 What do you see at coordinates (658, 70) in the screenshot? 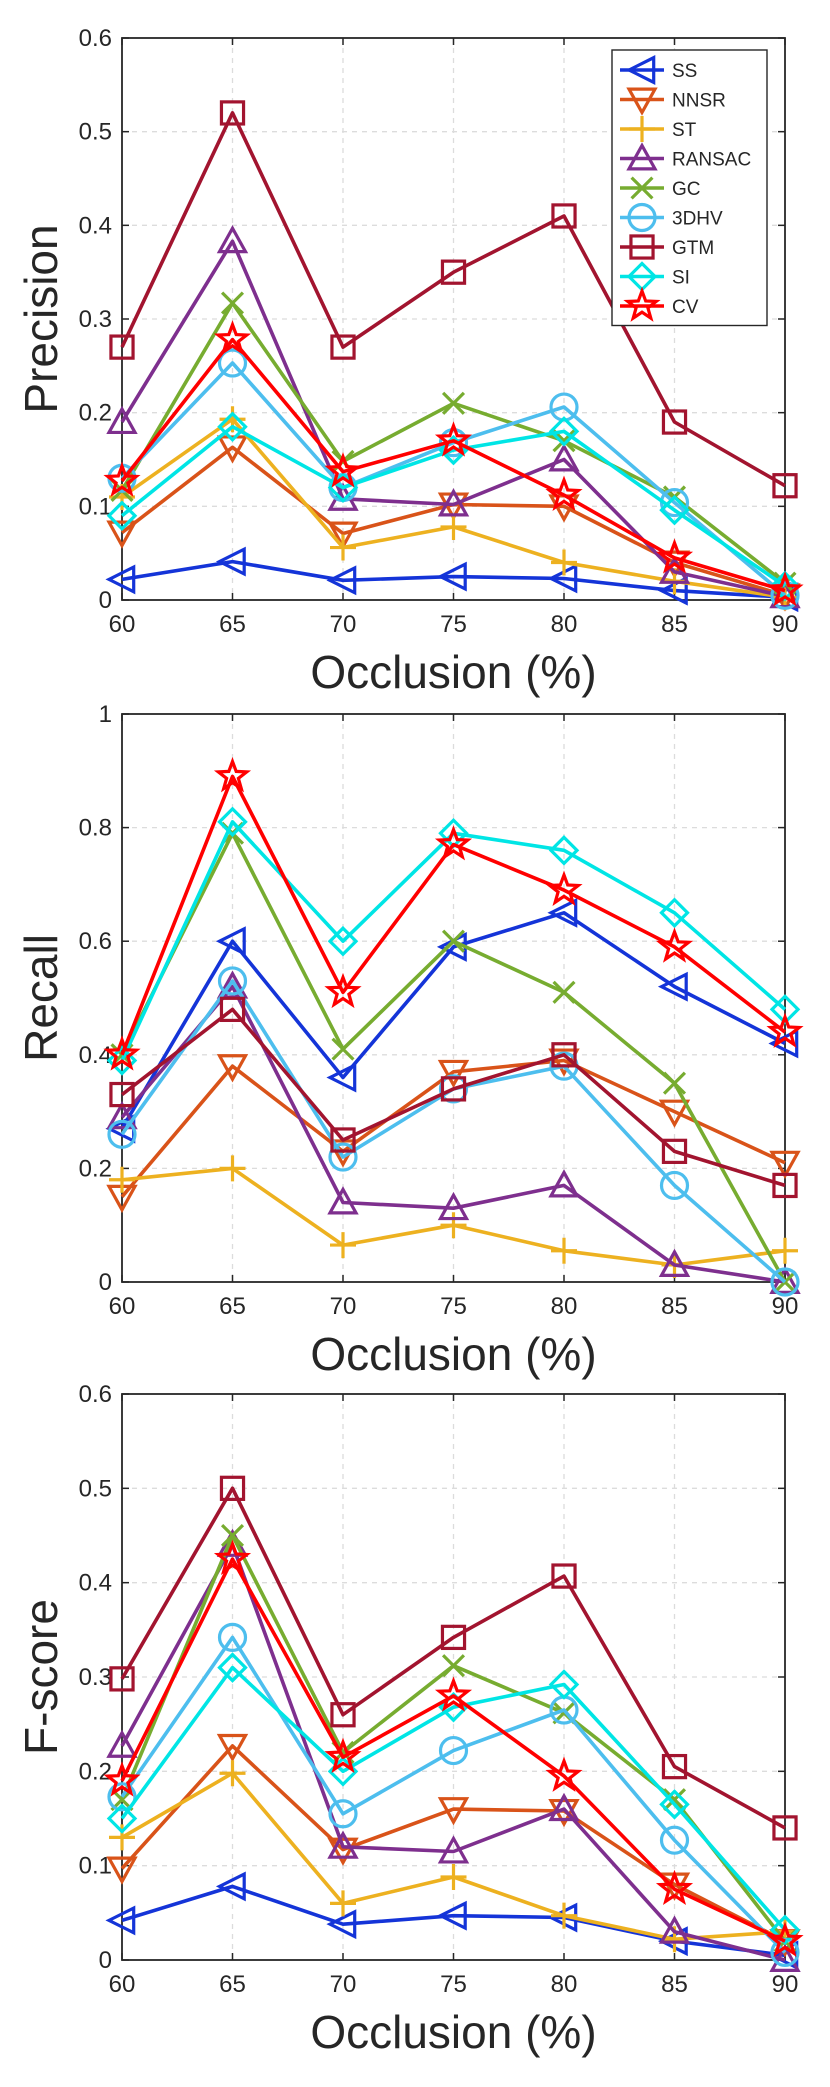
I see `legend-entry-ss: SS` at bounding box center [658, 70].